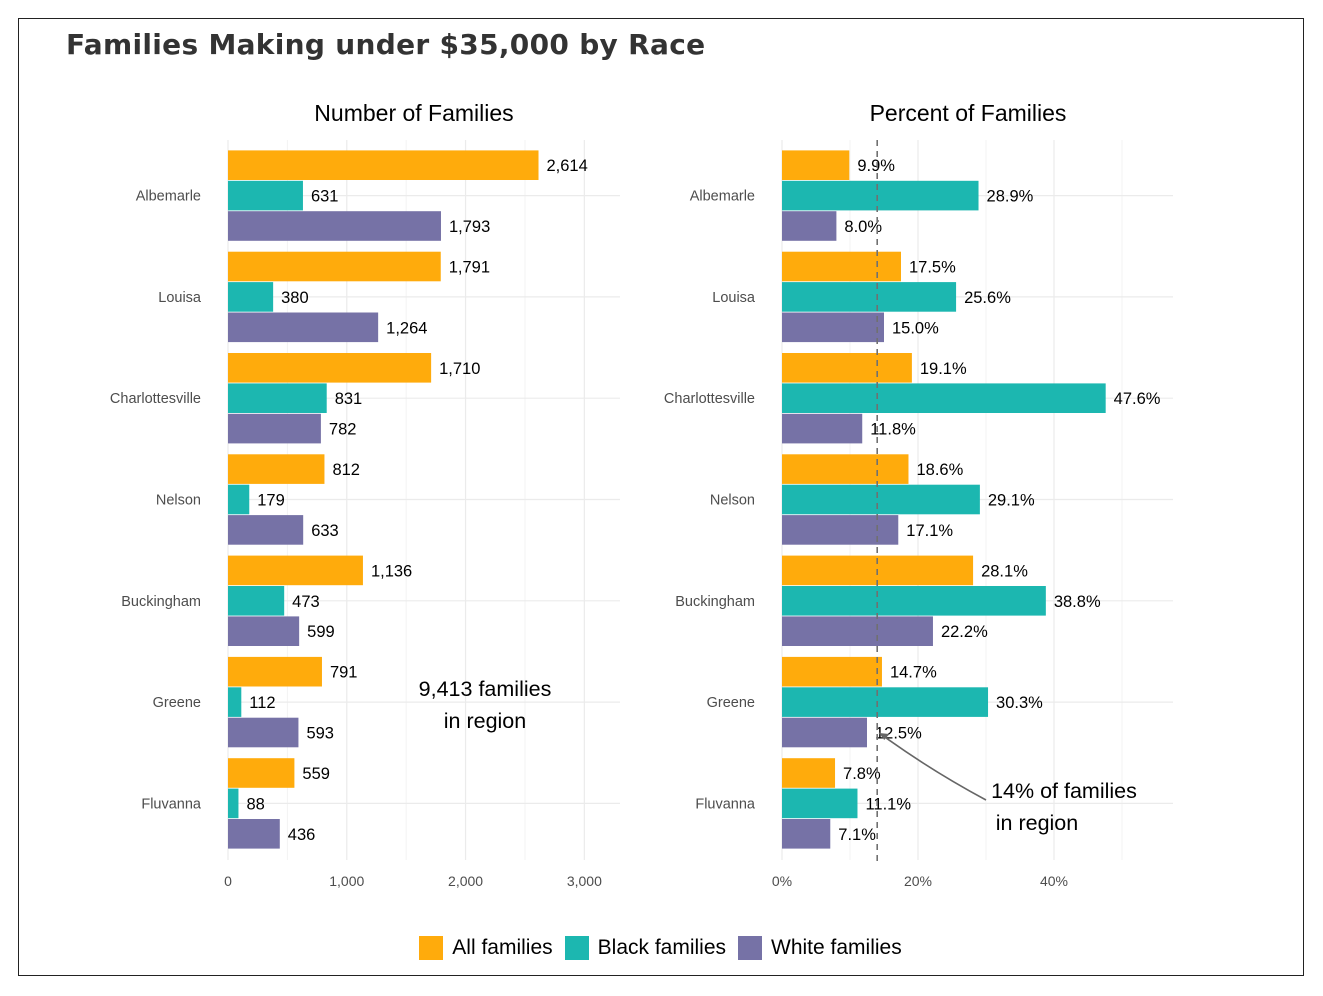  I want to click on bar-value-label-1-greene-black: 30.3%, so click(1019, 703).